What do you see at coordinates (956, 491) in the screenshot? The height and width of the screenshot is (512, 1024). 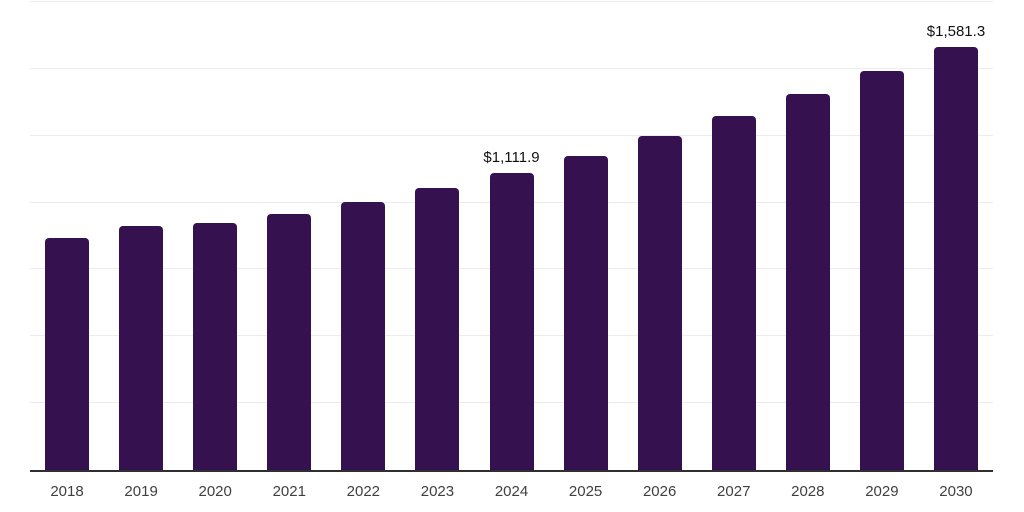 I see `x-tick-2030: 2030` at bounding box center [956, 491].